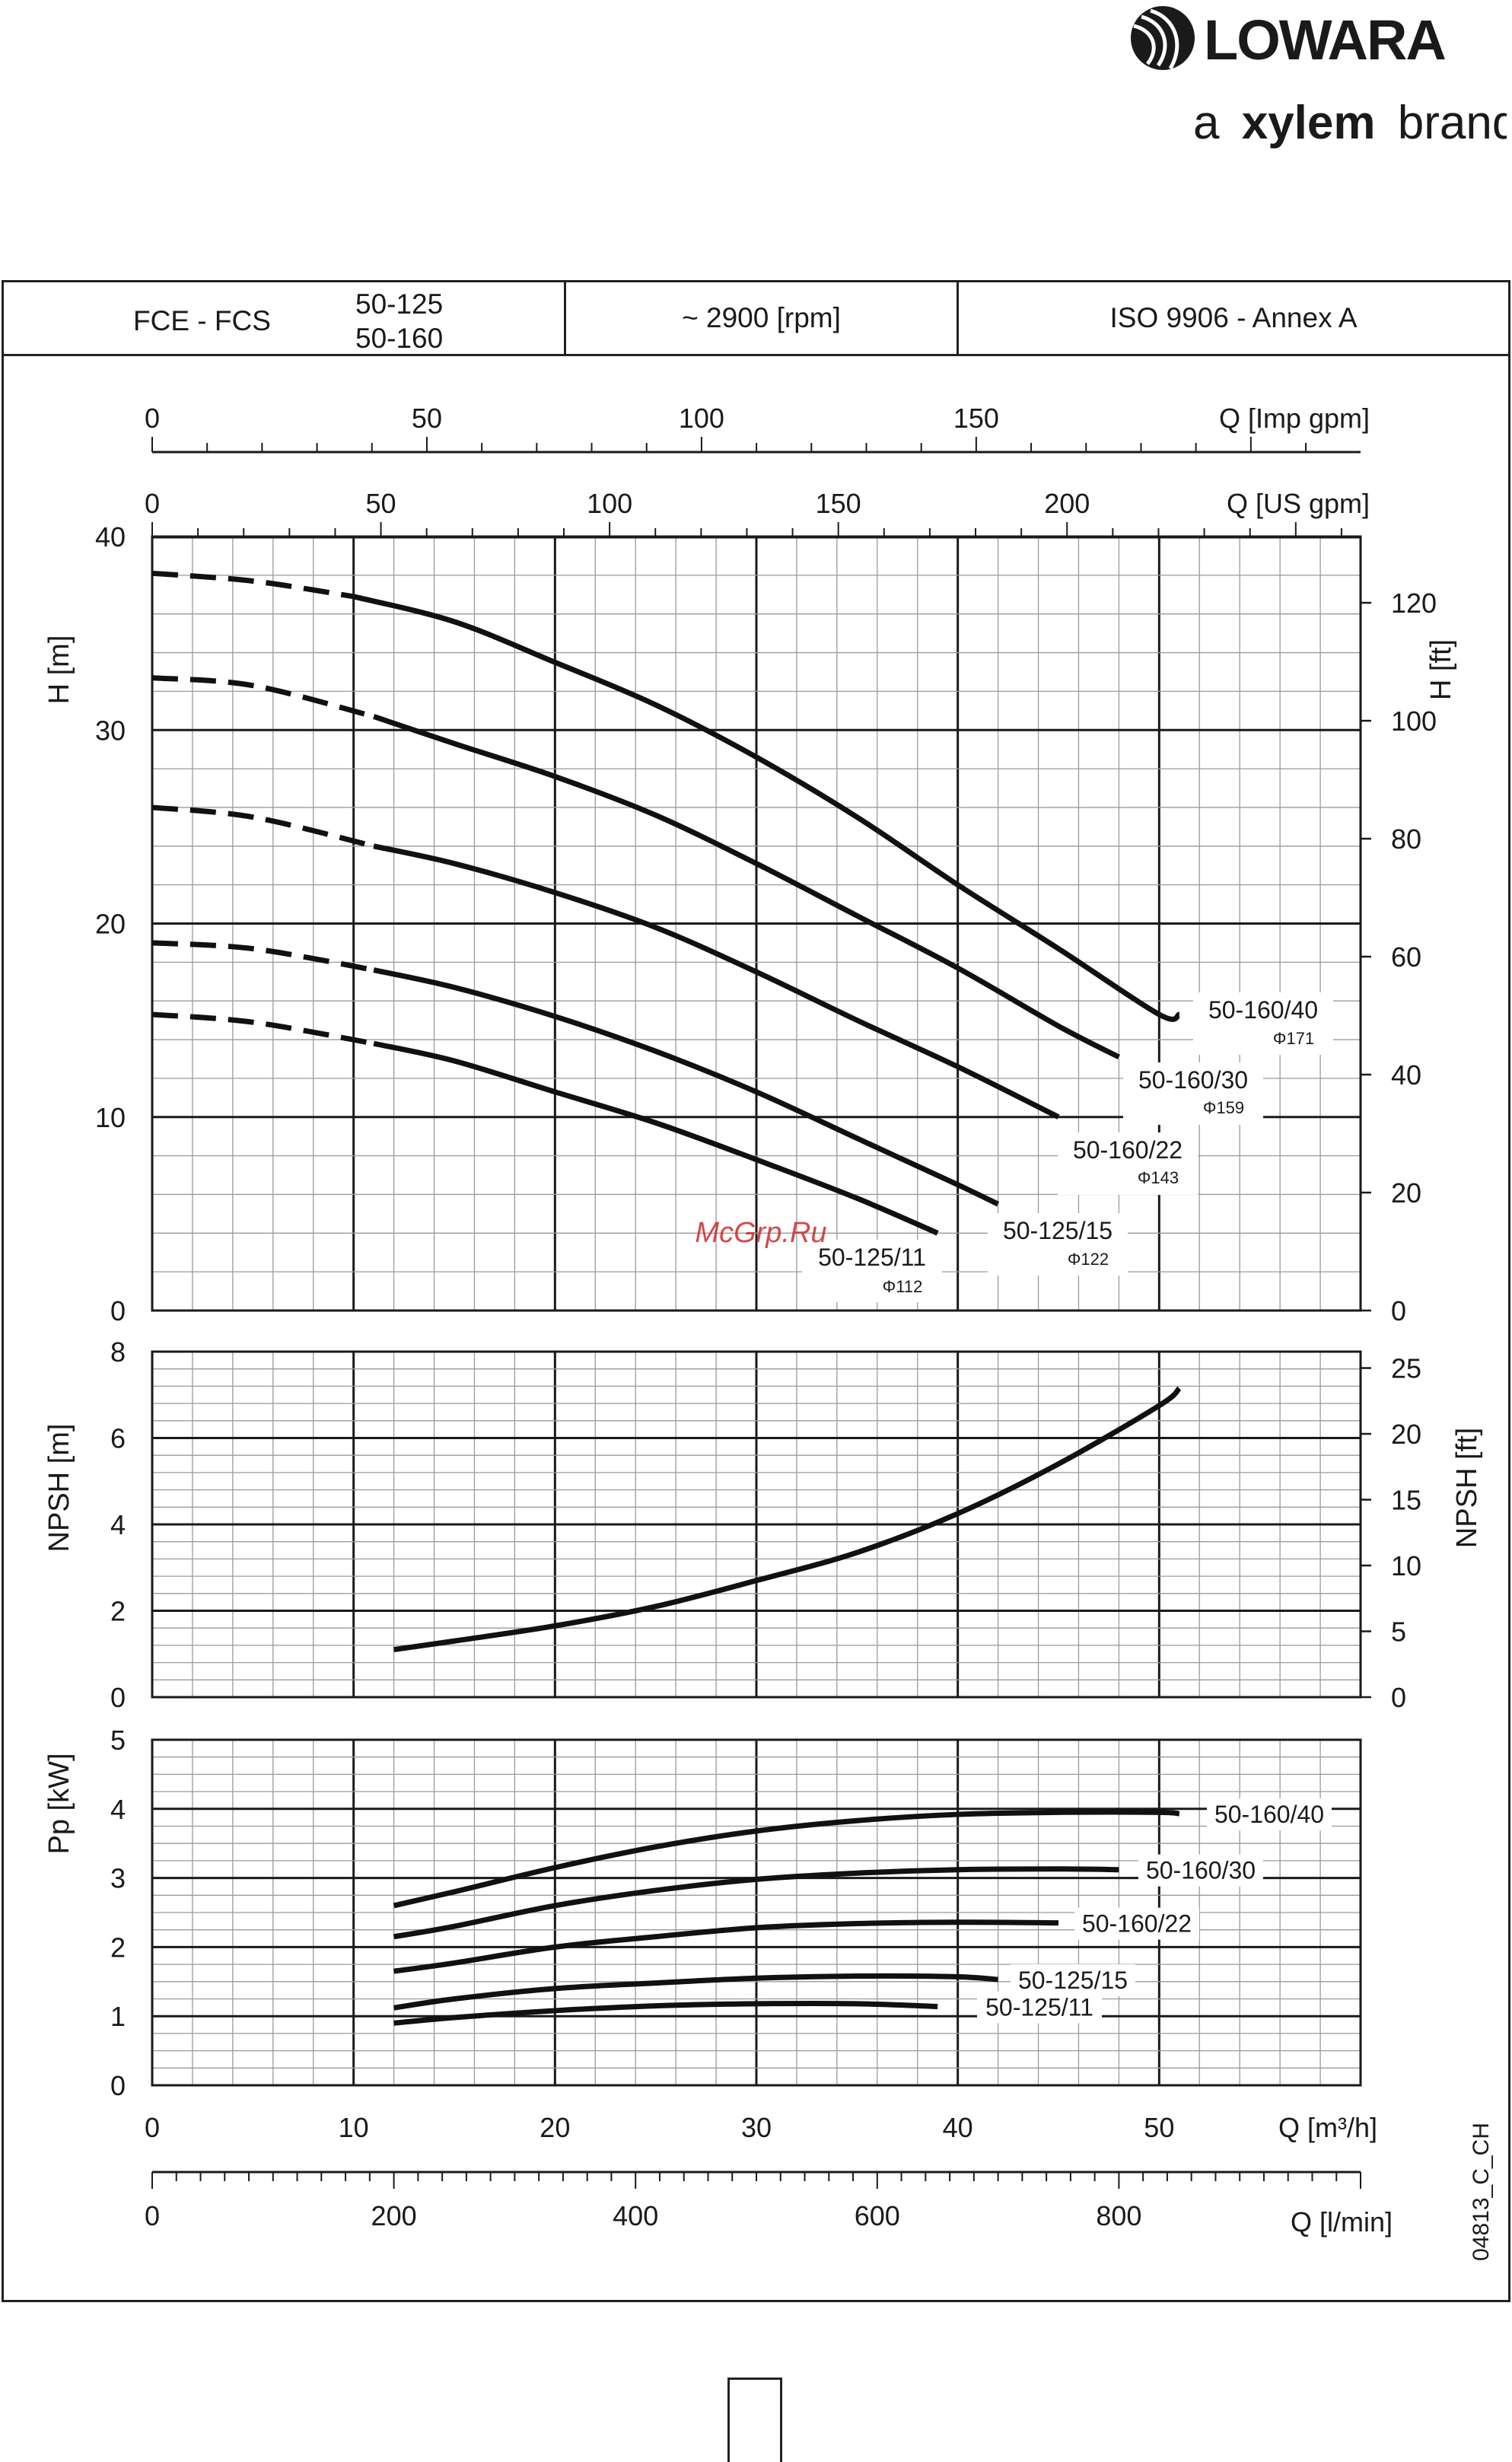 The height and width of the screenshot is (2462, 1512). What do you see at coordinates (1269, 1814) in the screenshot?
I see `power-curve-label: 50-160/40` at bounding box center [1269, 1814].